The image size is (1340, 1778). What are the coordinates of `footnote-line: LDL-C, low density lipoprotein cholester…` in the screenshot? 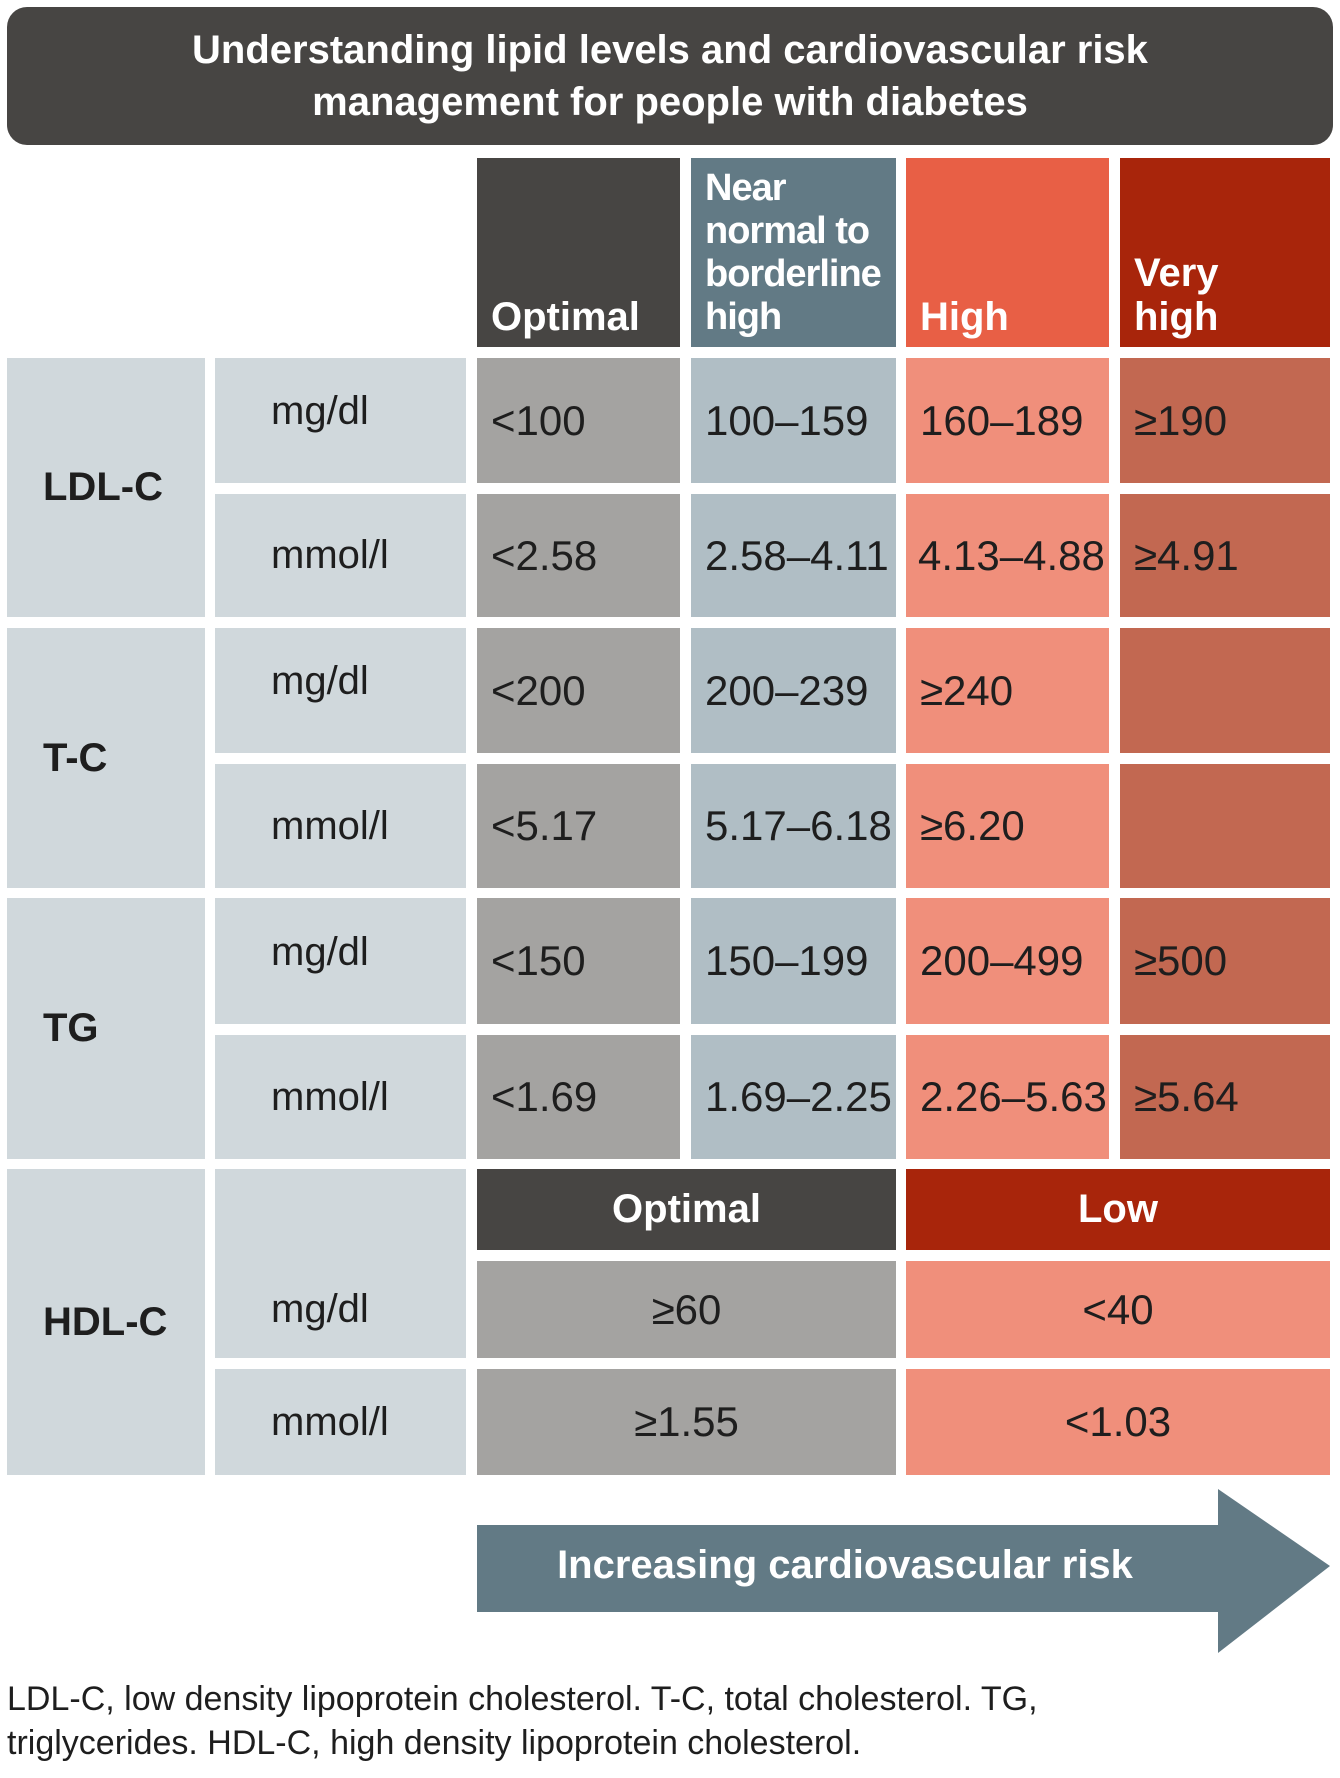 It's located at (522, 1699).